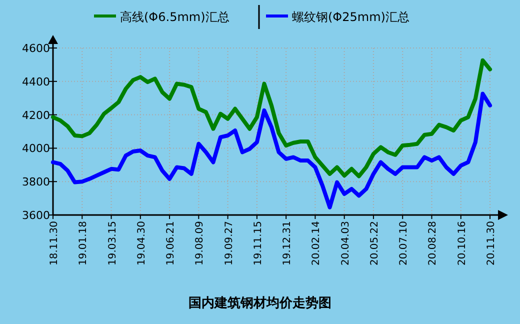  I want to click on x-tick-label: 20.08.28, so click(433, 243).